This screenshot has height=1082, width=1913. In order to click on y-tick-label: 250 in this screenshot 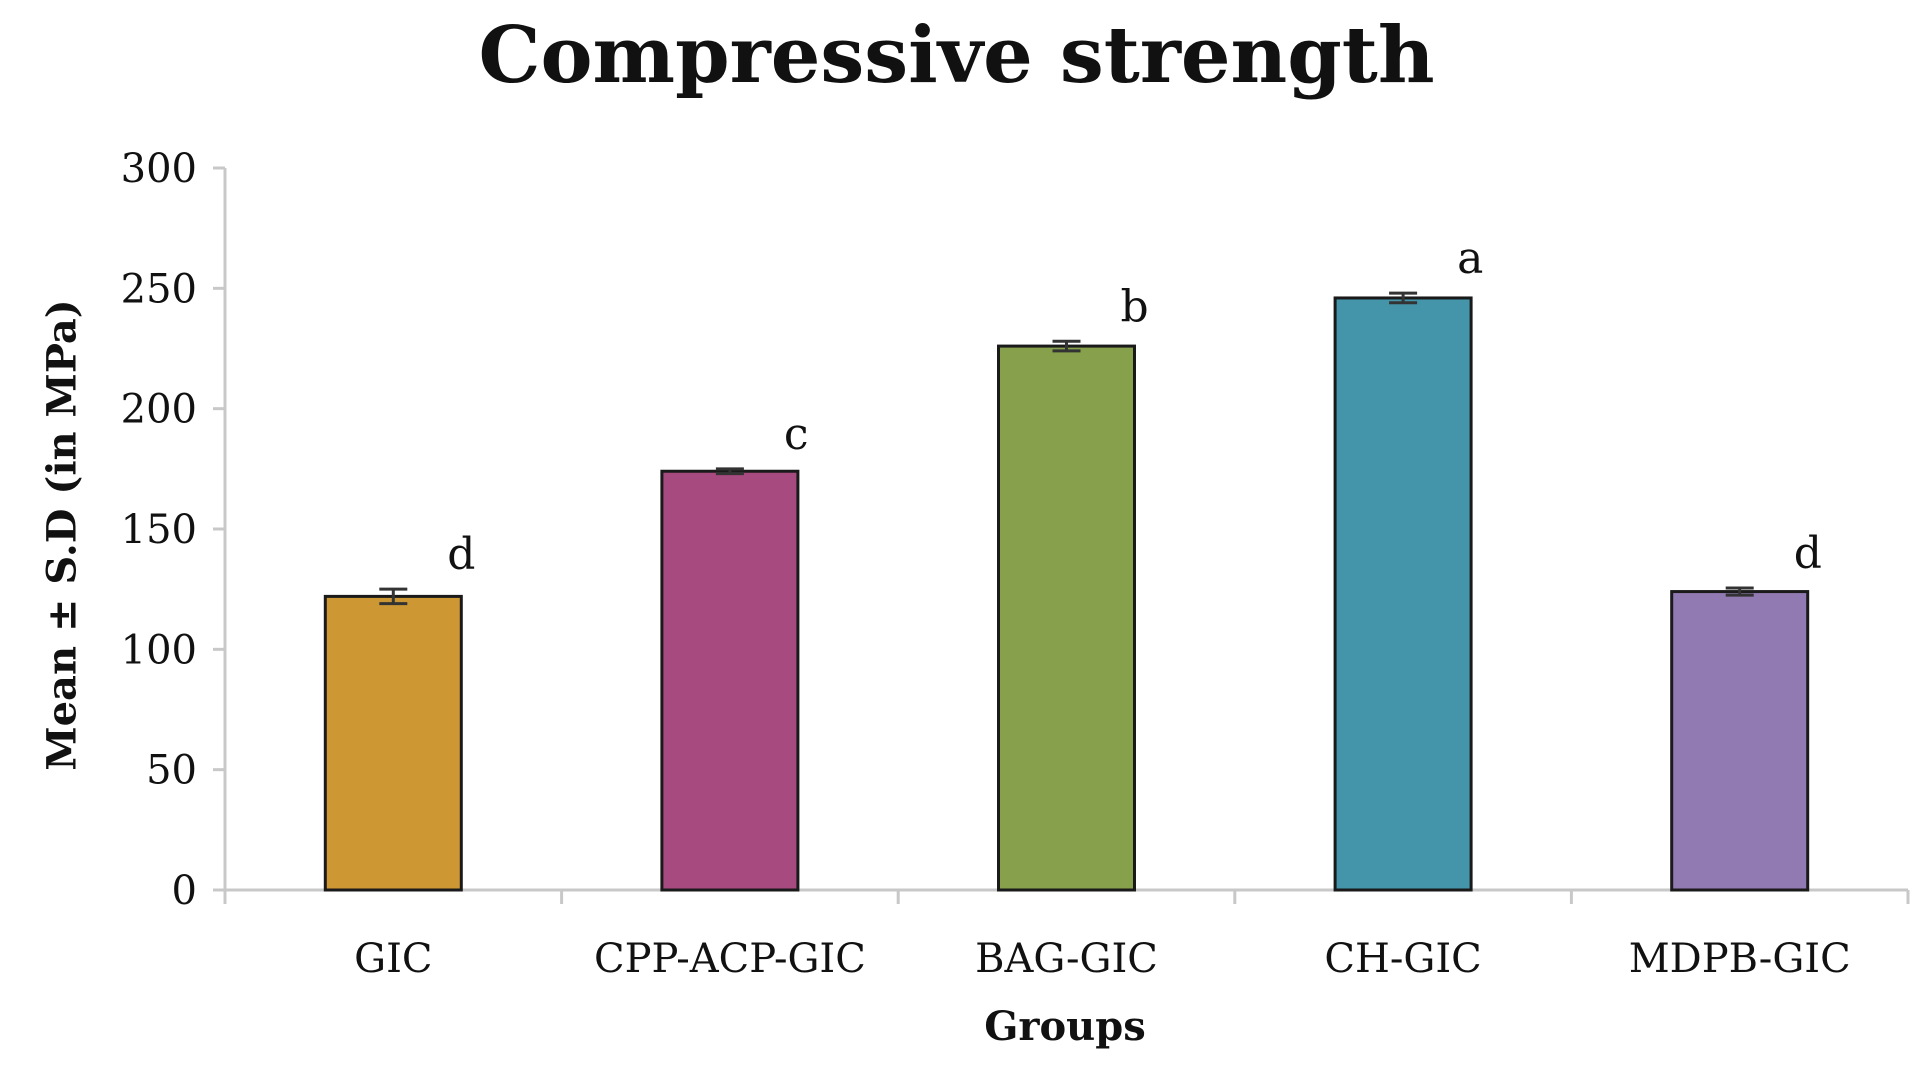, I will do `click(159, 289)`.